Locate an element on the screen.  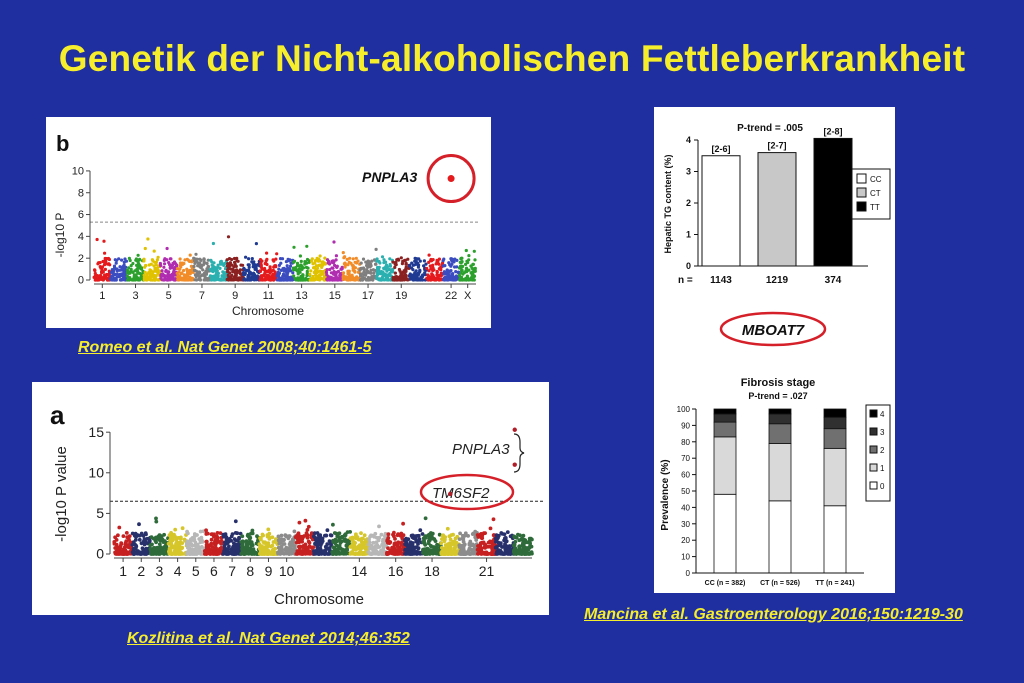
y-tick-label: 4 is located at coordinates (81, 237).